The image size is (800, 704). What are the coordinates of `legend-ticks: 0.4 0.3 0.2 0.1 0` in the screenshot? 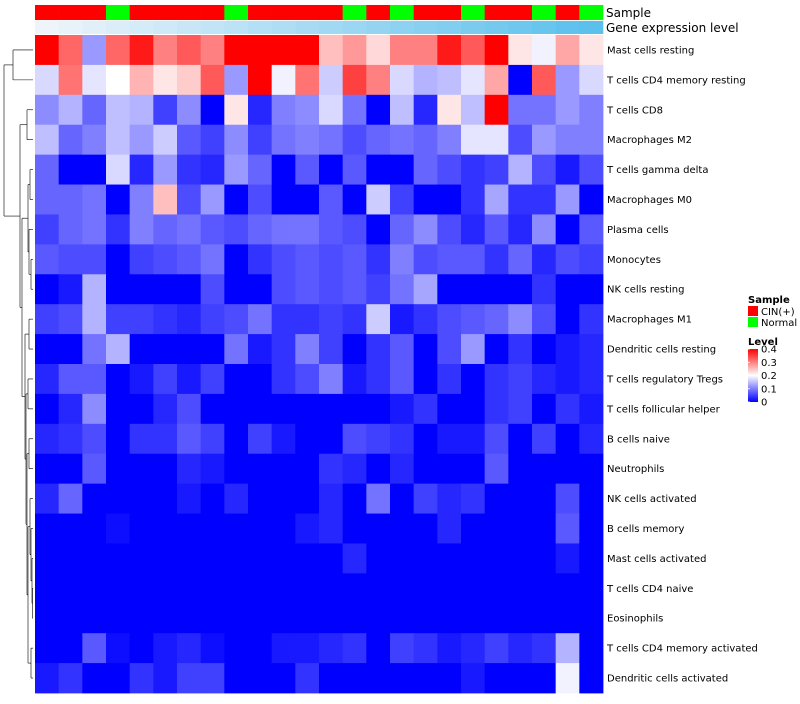 It's located at (762, 377).